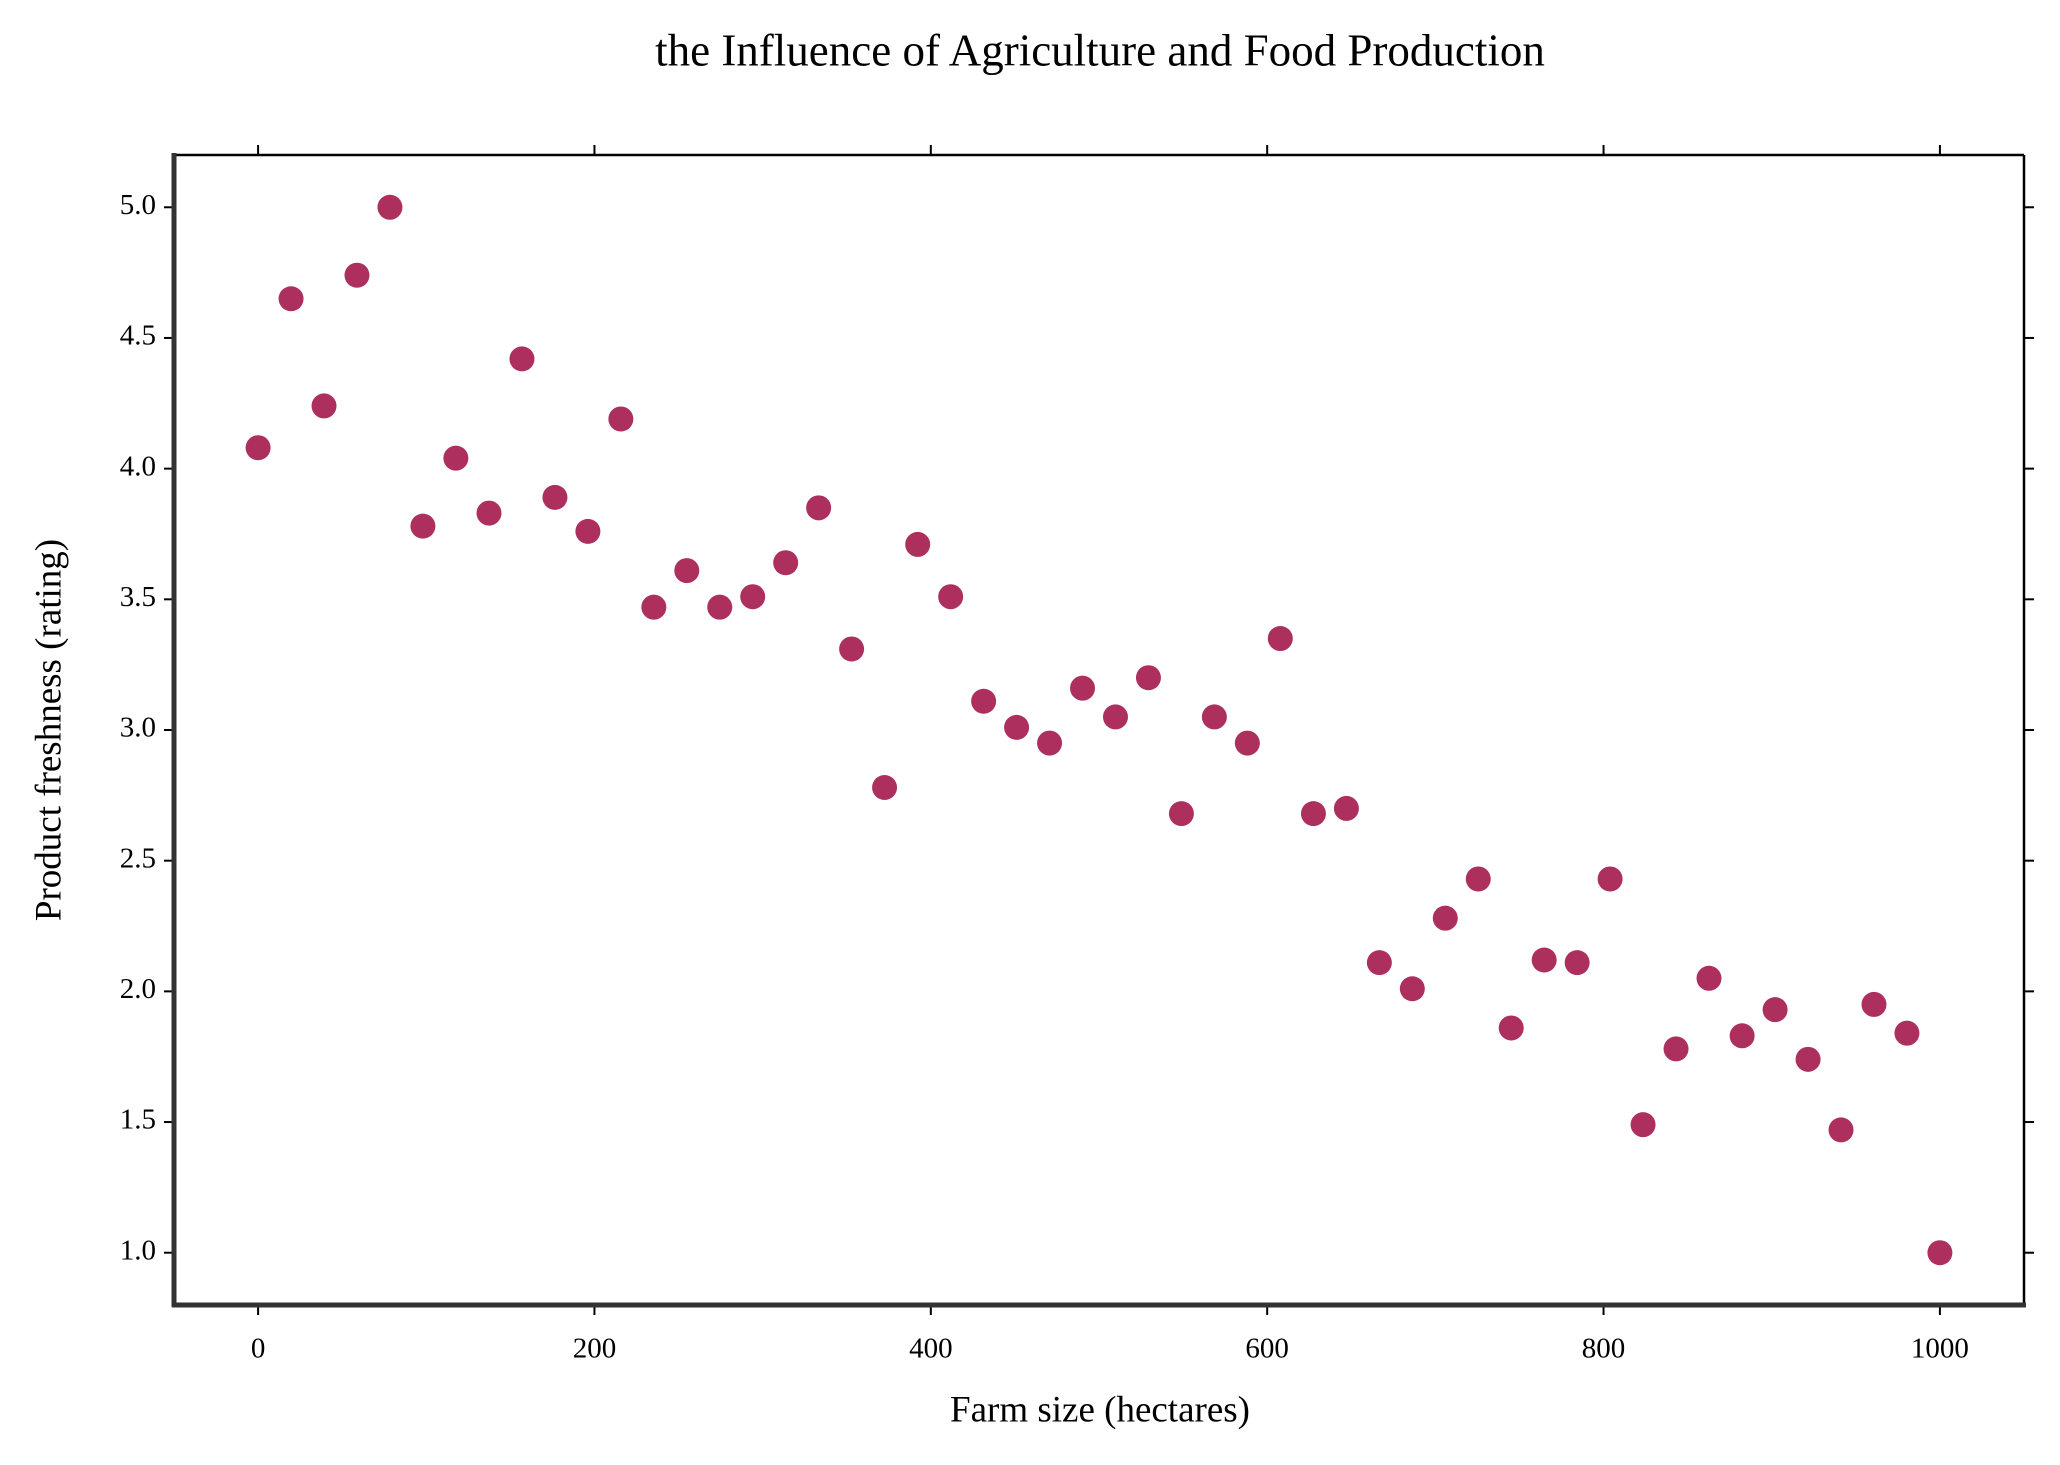 The height and width of the screenshot is (1465, 2060). What do you see at coordinates (138, 989) in the screenshot?
I see `y-tick-label: 2.0` at bounding box center [138, 989].